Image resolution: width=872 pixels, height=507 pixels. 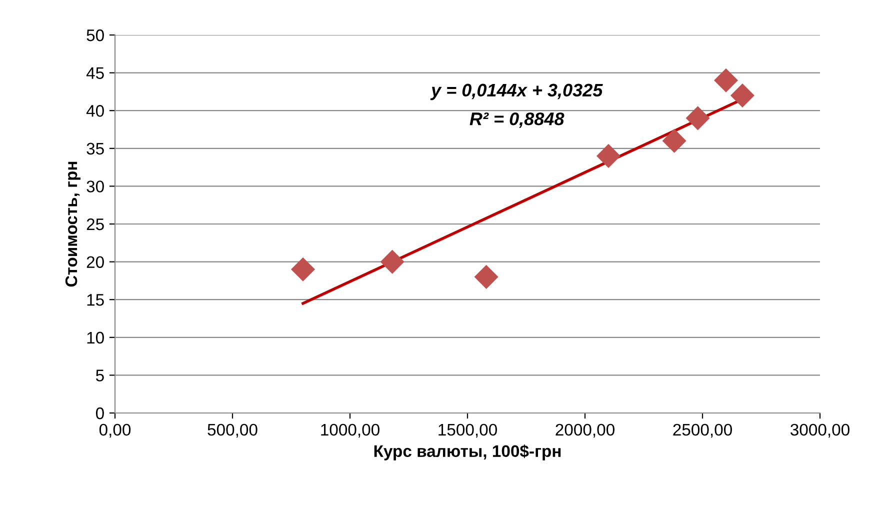 I want to click on y-tick-label: 20, so click(x=95, y=262).